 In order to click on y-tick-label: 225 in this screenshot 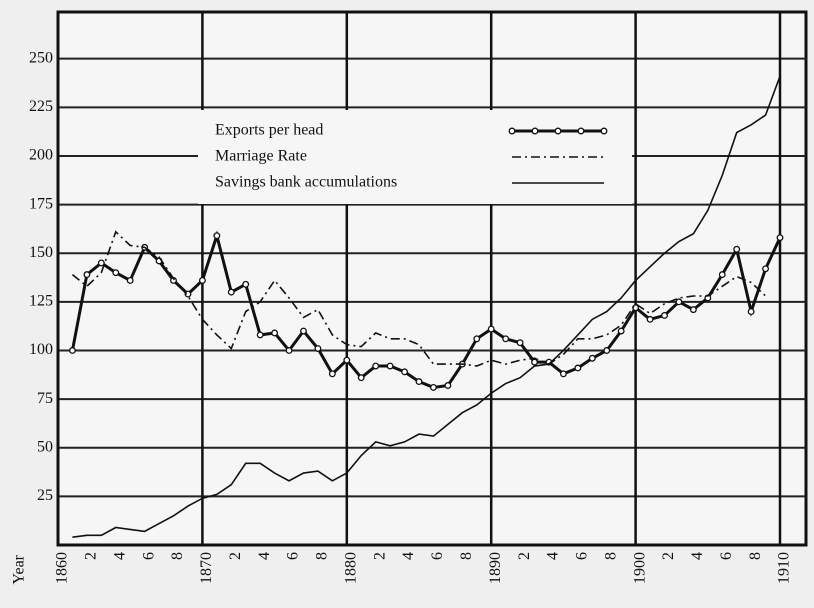, I will do `click(41, 106)`.